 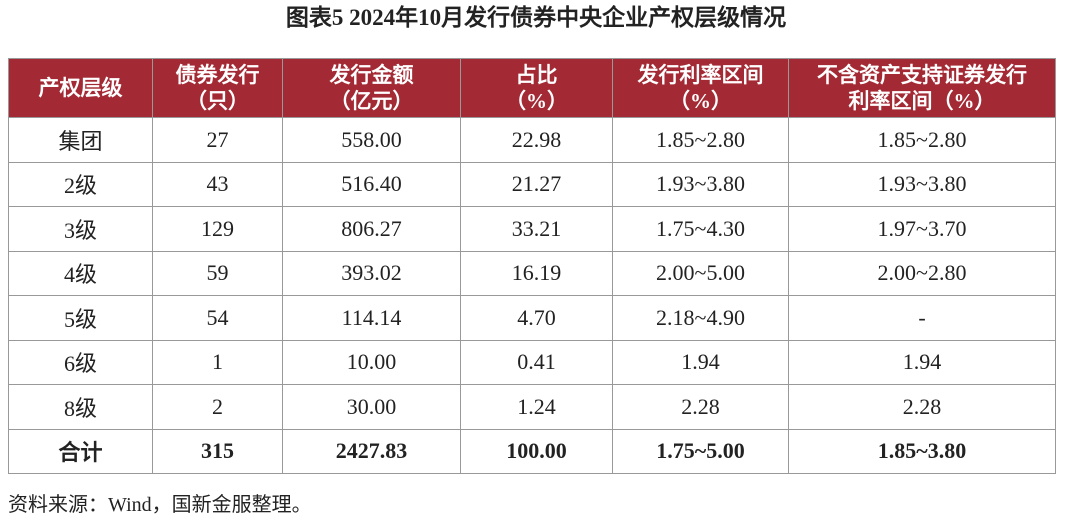 What do you see at coordinates (371, 273) in the screenshot?
I see `table-cell: 393.02` at bounding box center [371, 273].